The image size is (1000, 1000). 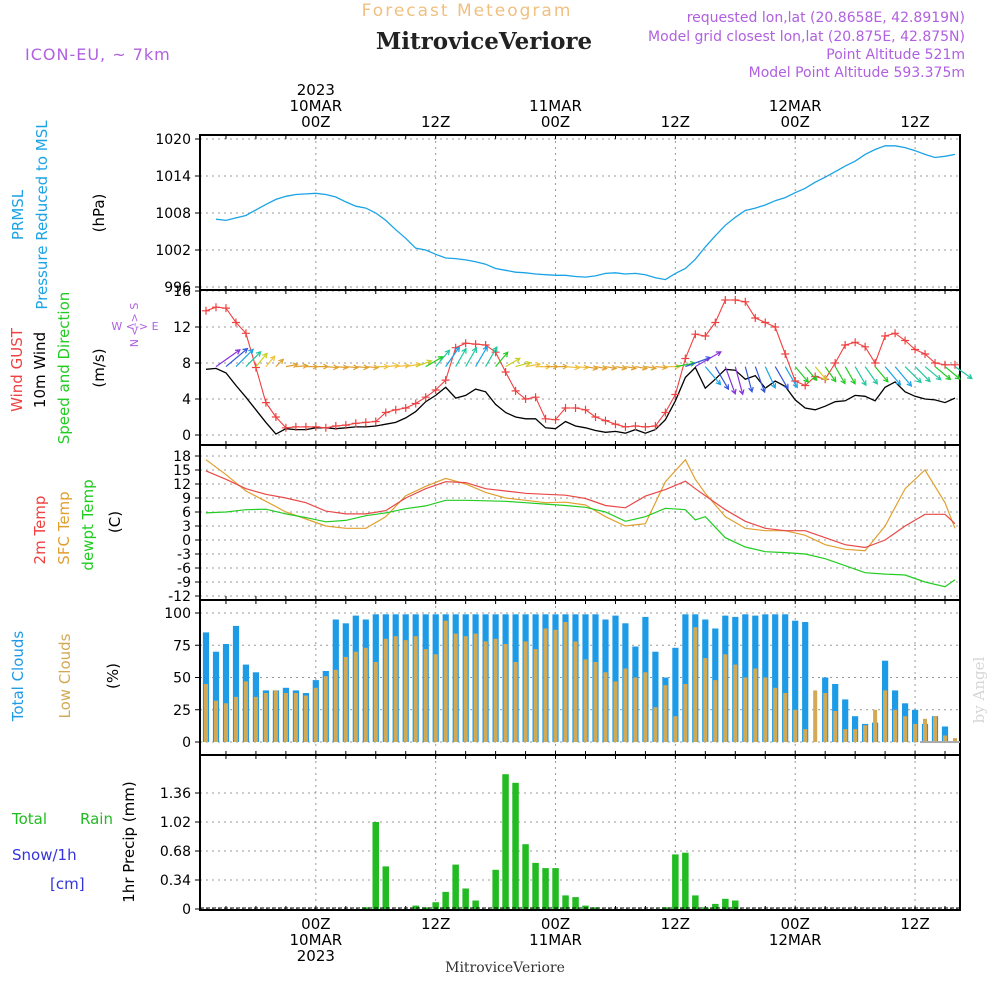 I want to click on clouds-ytick-label: 0, so click(x=186, y=743).